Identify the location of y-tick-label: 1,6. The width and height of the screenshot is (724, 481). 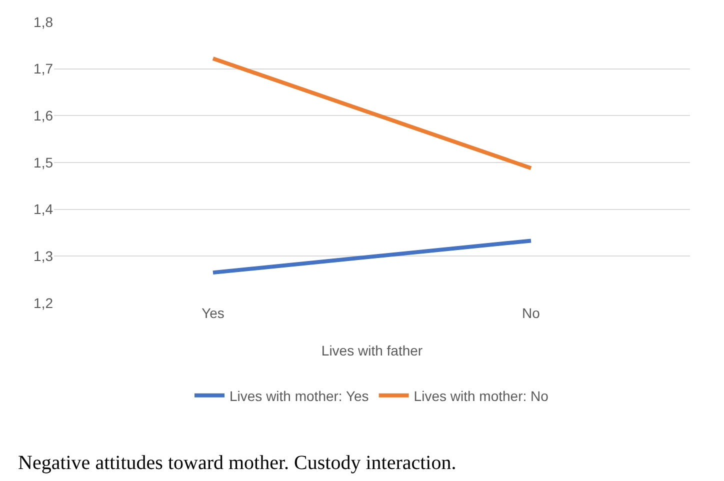
(44, 116).